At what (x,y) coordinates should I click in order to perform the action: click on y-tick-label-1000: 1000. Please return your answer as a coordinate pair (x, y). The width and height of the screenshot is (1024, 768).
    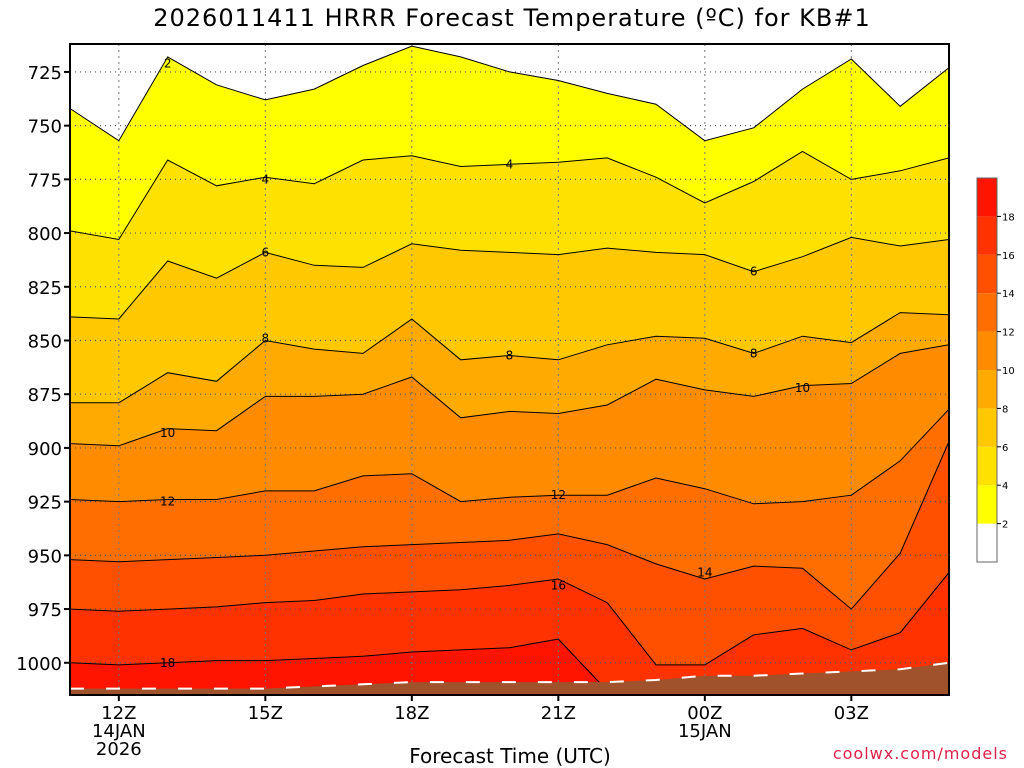
    Looking at the image, I should click on (39, 664).